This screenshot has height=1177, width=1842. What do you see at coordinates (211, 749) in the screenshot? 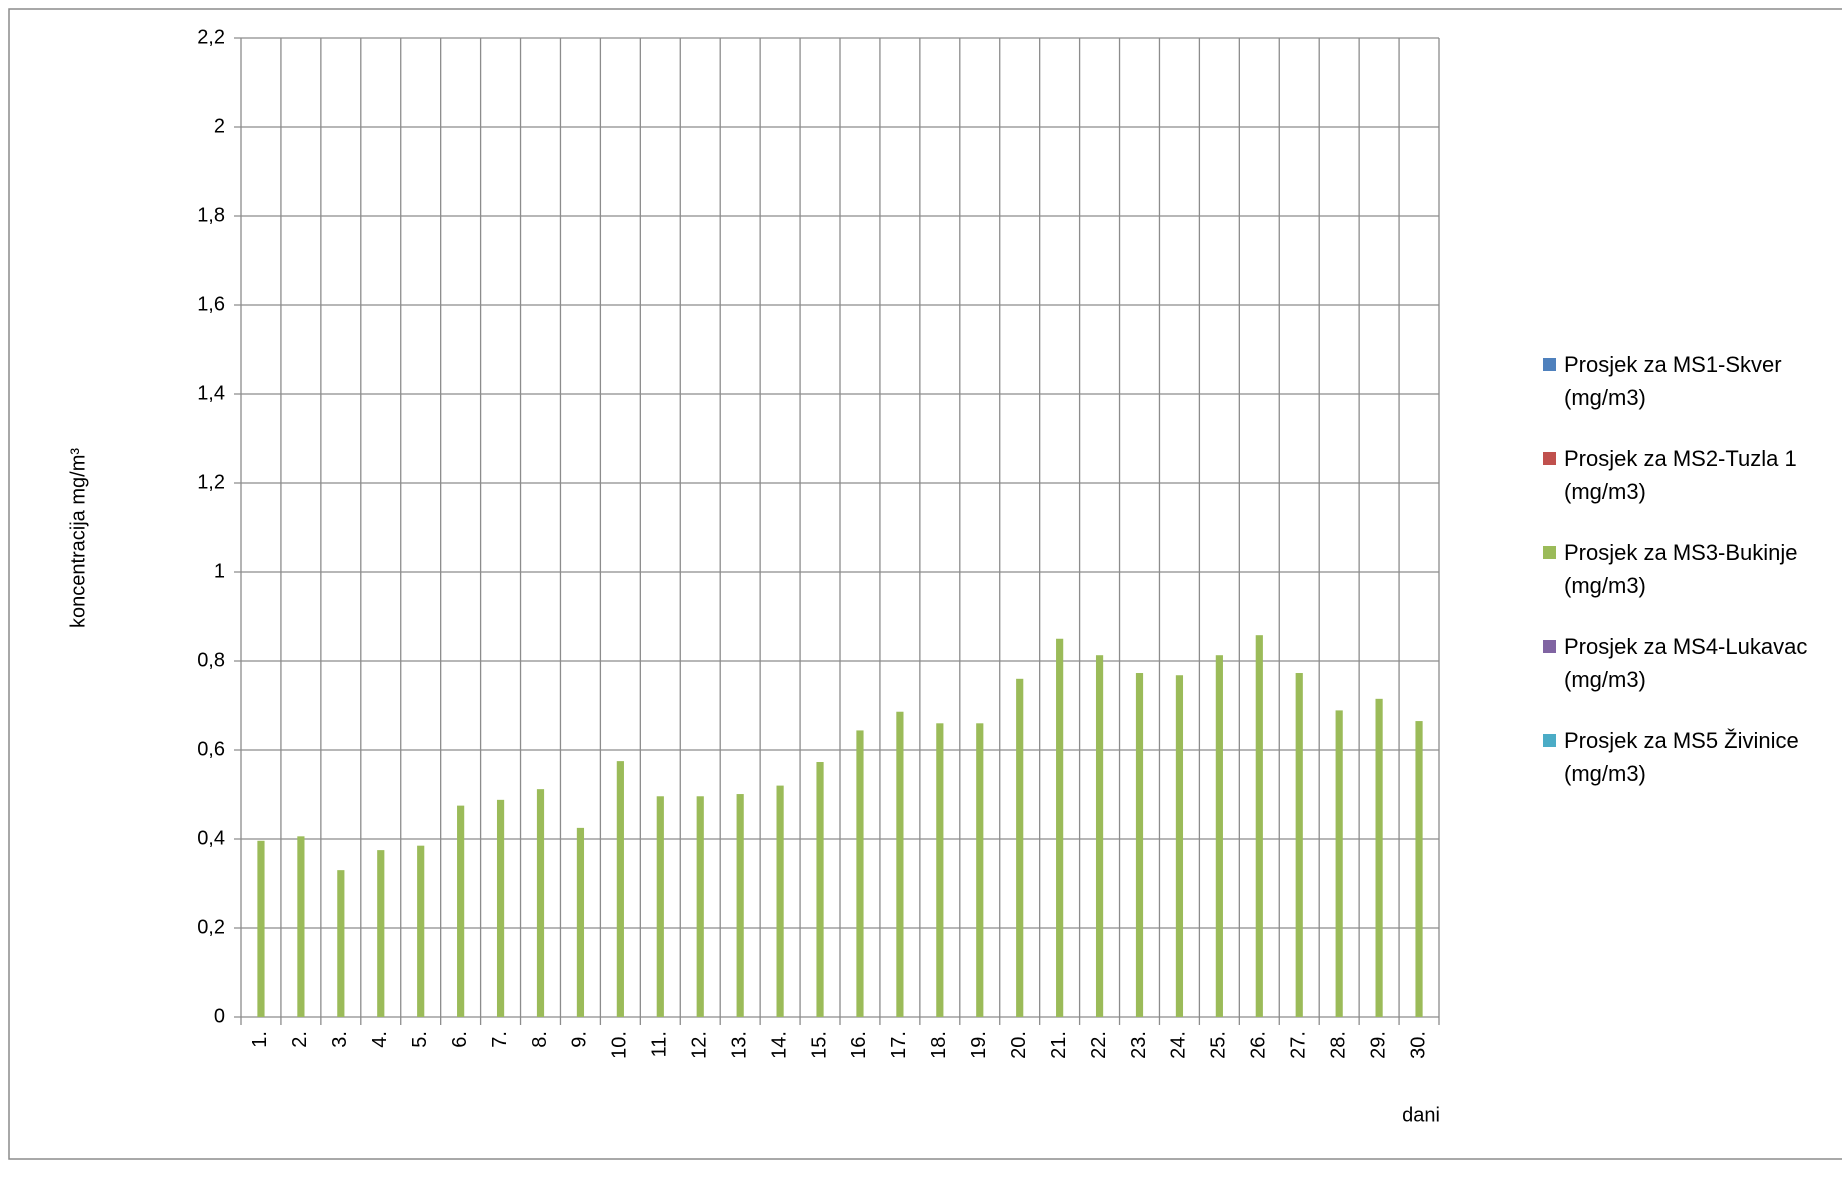
I see `y-tick-label: 0,6` at bounding box center [211, 749].